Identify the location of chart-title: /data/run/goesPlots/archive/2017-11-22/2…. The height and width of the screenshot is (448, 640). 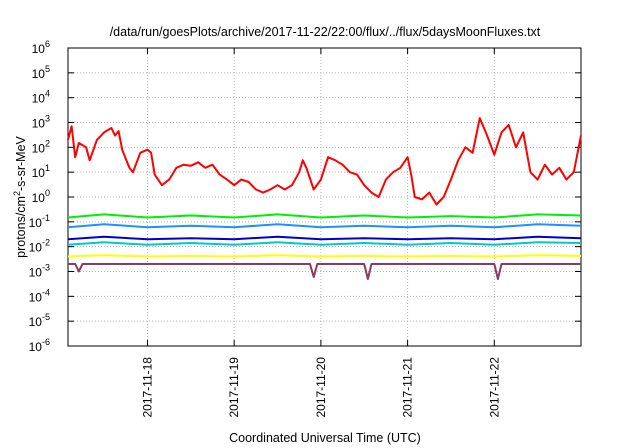
(325, 32).